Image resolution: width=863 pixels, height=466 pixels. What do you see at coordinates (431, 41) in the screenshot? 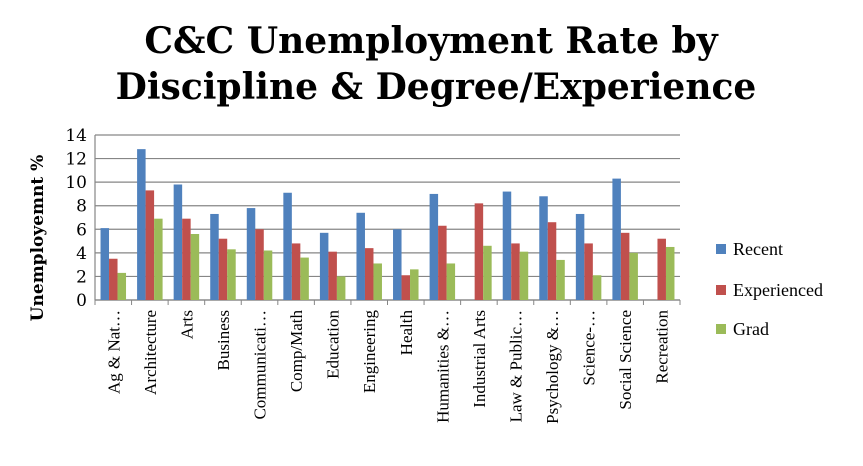
I see `chart-title-line-1: C&C Unemployment Rate by` at bounding box center [431, 41].